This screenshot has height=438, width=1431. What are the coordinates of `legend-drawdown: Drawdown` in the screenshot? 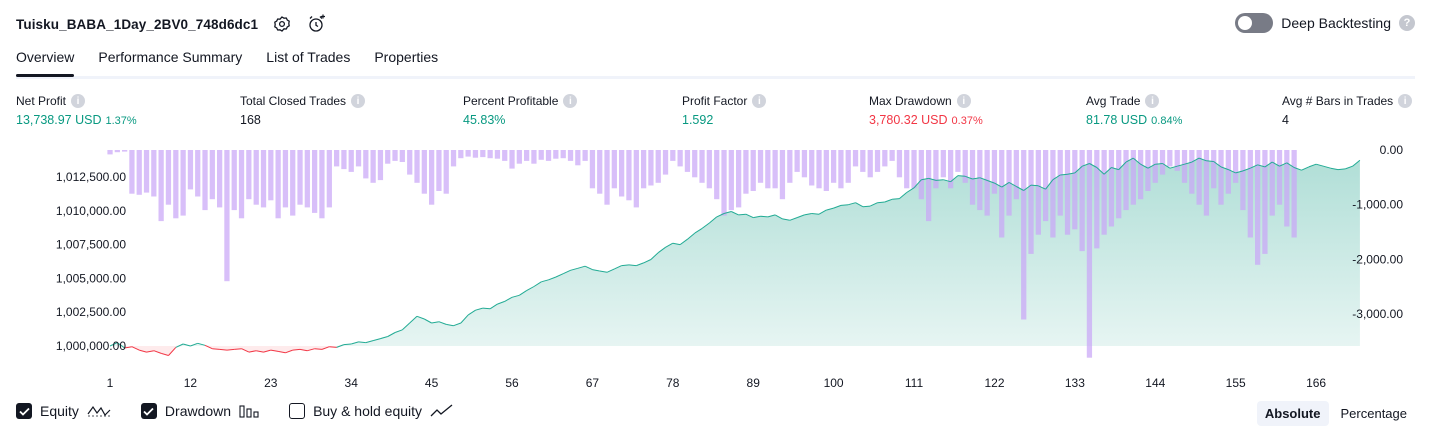 It's located at (199, 411).